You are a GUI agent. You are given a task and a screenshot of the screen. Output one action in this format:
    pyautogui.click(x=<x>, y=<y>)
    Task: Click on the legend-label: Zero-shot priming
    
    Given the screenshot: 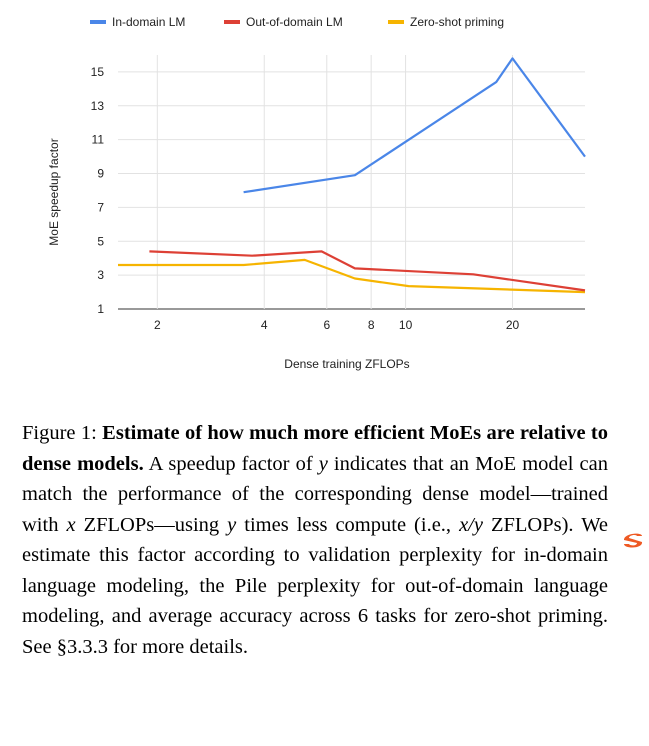 What is the action you would take?
    pyautogui.click(x=457, y=22)
    